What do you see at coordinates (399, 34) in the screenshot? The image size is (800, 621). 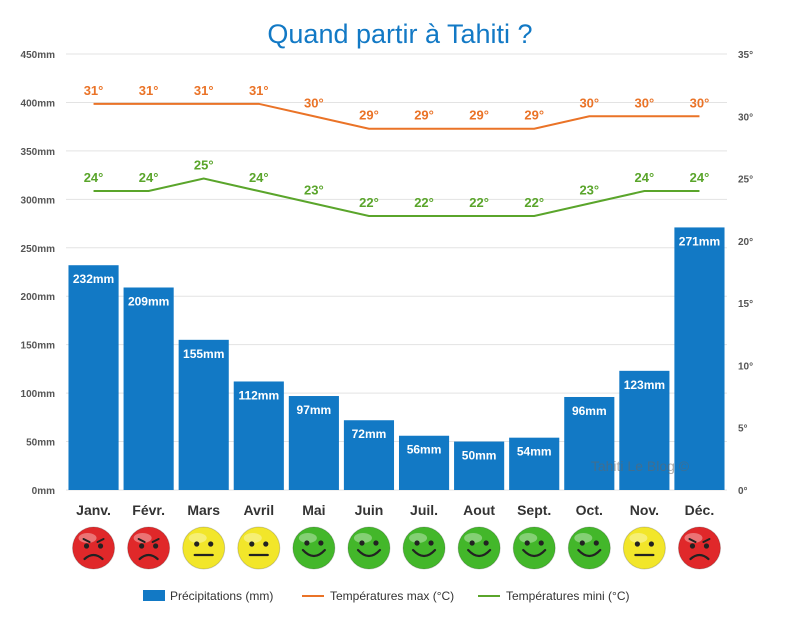 I see `chart-title: Quand partir à Tahiti ?` at bounding box center [399, 34].